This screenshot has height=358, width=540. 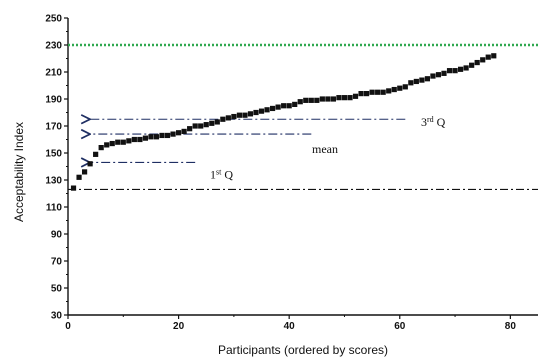 I want to click on x-tick-label: 80, so click(x=511, y=326).